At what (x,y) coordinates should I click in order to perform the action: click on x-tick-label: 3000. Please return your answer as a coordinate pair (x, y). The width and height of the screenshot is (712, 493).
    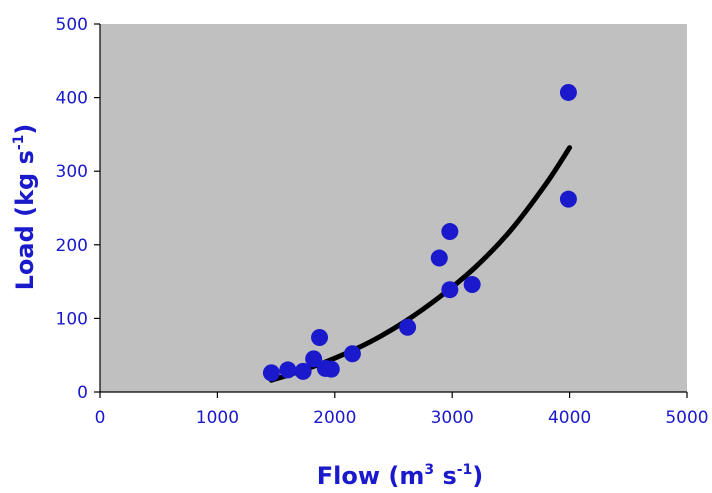
    Looking at the image, I should click on (452, 418).